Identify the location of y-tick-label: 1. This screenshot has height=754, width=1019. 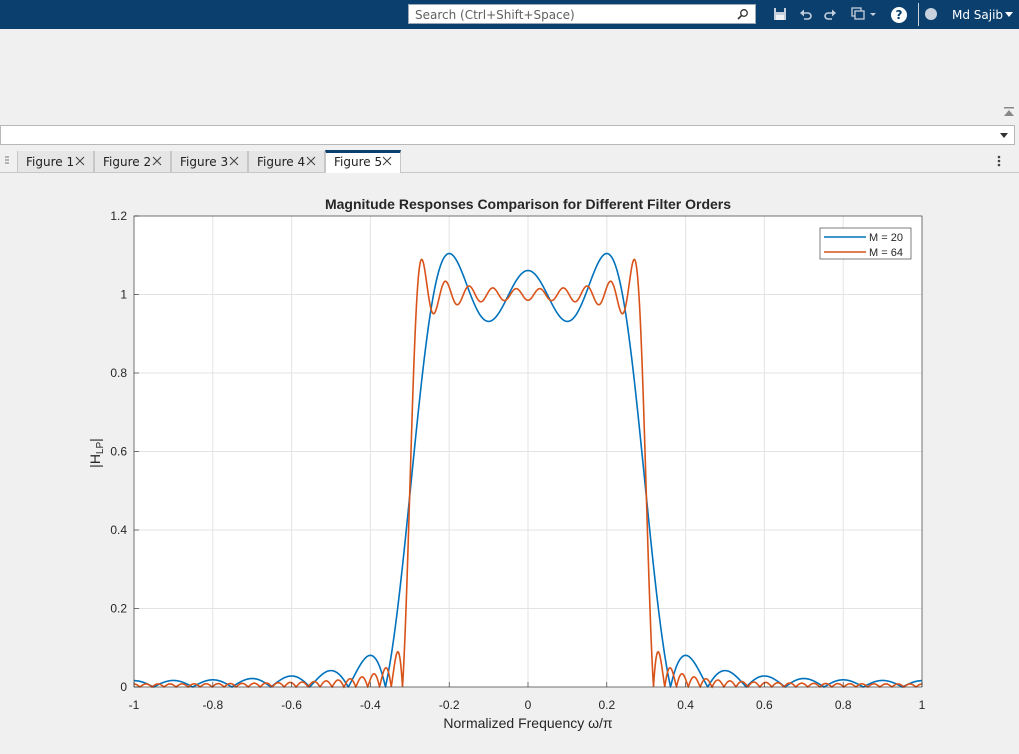
(123, 295).